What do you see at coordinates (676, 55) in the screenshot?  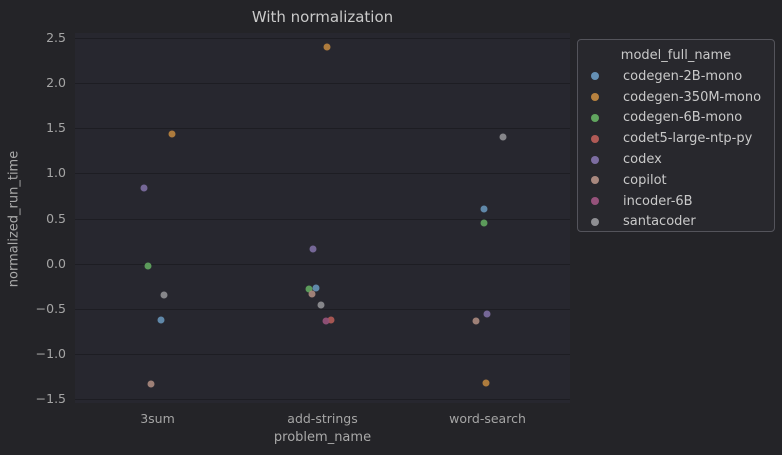 I see `legend-title: model_full_name` at bounding box center [676, 55].